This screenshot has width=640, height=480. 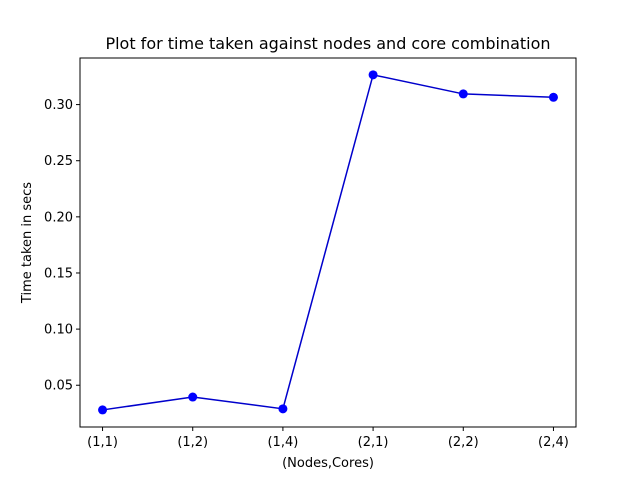 What do you see at coordinates (328, 463) in the screenshot?
I see `x-axis-label: (Nodes,Cores)` at bounding box center [328, 463].